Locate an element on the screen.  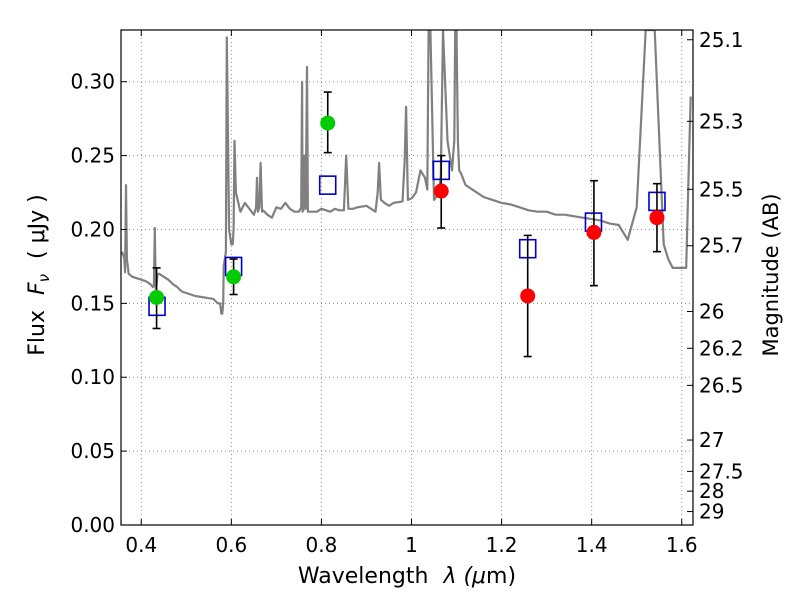
x-tick-label: 0.6 is located at coordinates (231, 545).